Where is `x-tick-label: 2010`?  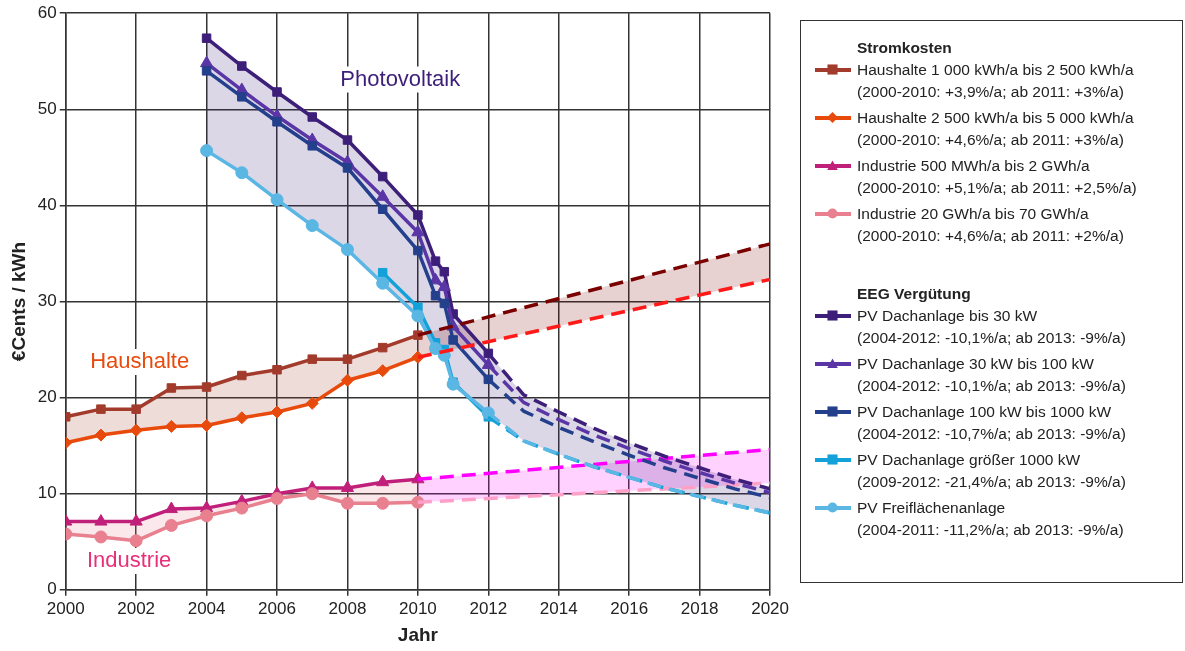 x-tick-label: 2010 is located at coordinates (417, 608).